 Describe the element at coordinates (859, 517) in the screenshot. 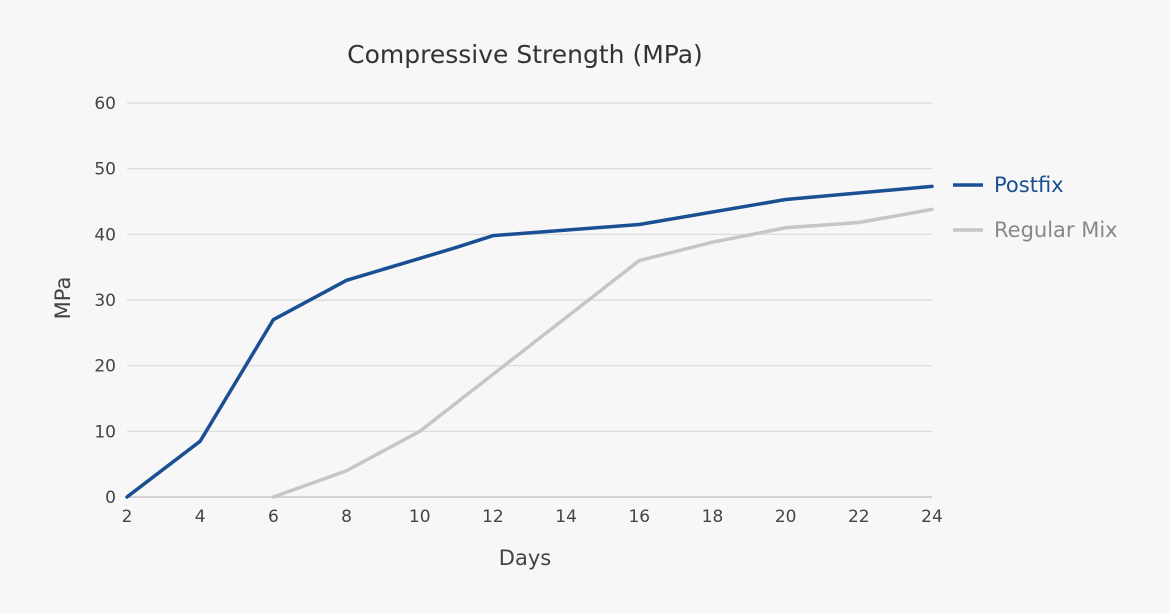

I see `x-tick-label: 22` at that location.